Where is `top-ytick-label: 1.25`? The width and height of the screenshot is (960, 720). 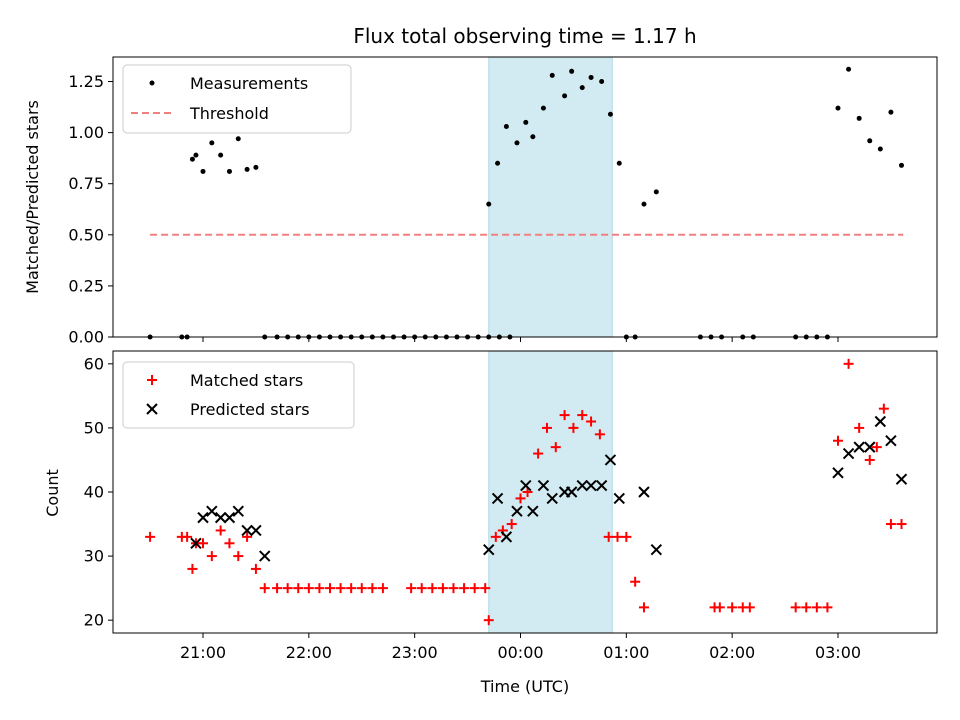 top-ytick-label: 1.25 is located at coordinates (86, 81).